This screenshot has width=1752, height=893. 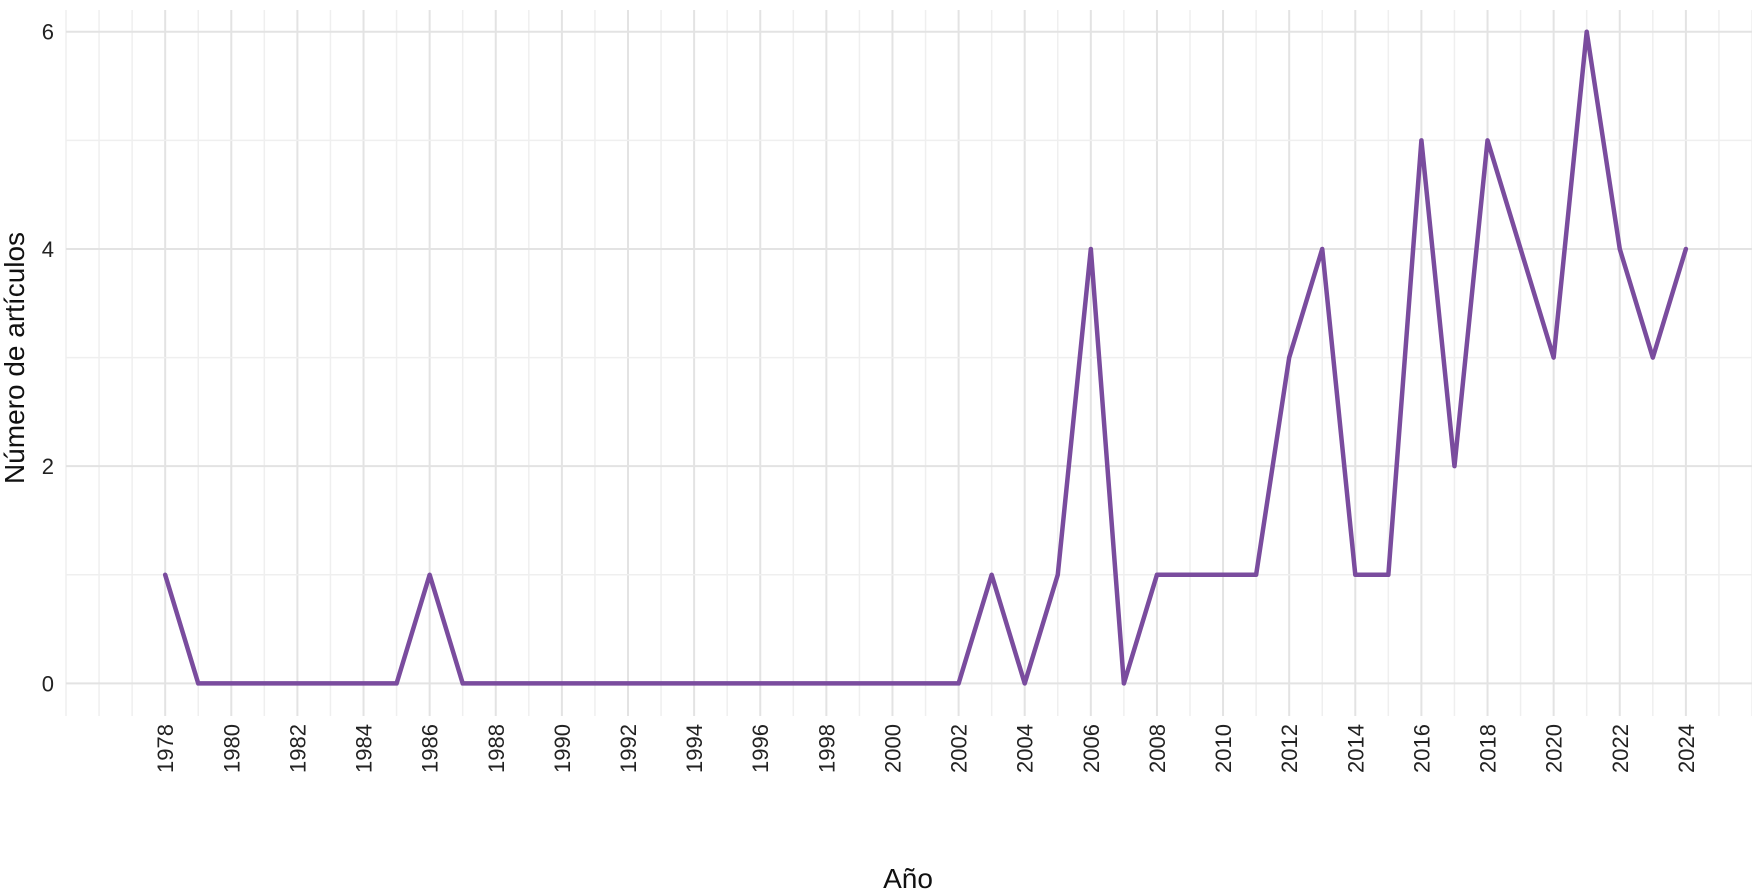 I want to click on x-tick-label: 2024, so click(x=1686, y=748).